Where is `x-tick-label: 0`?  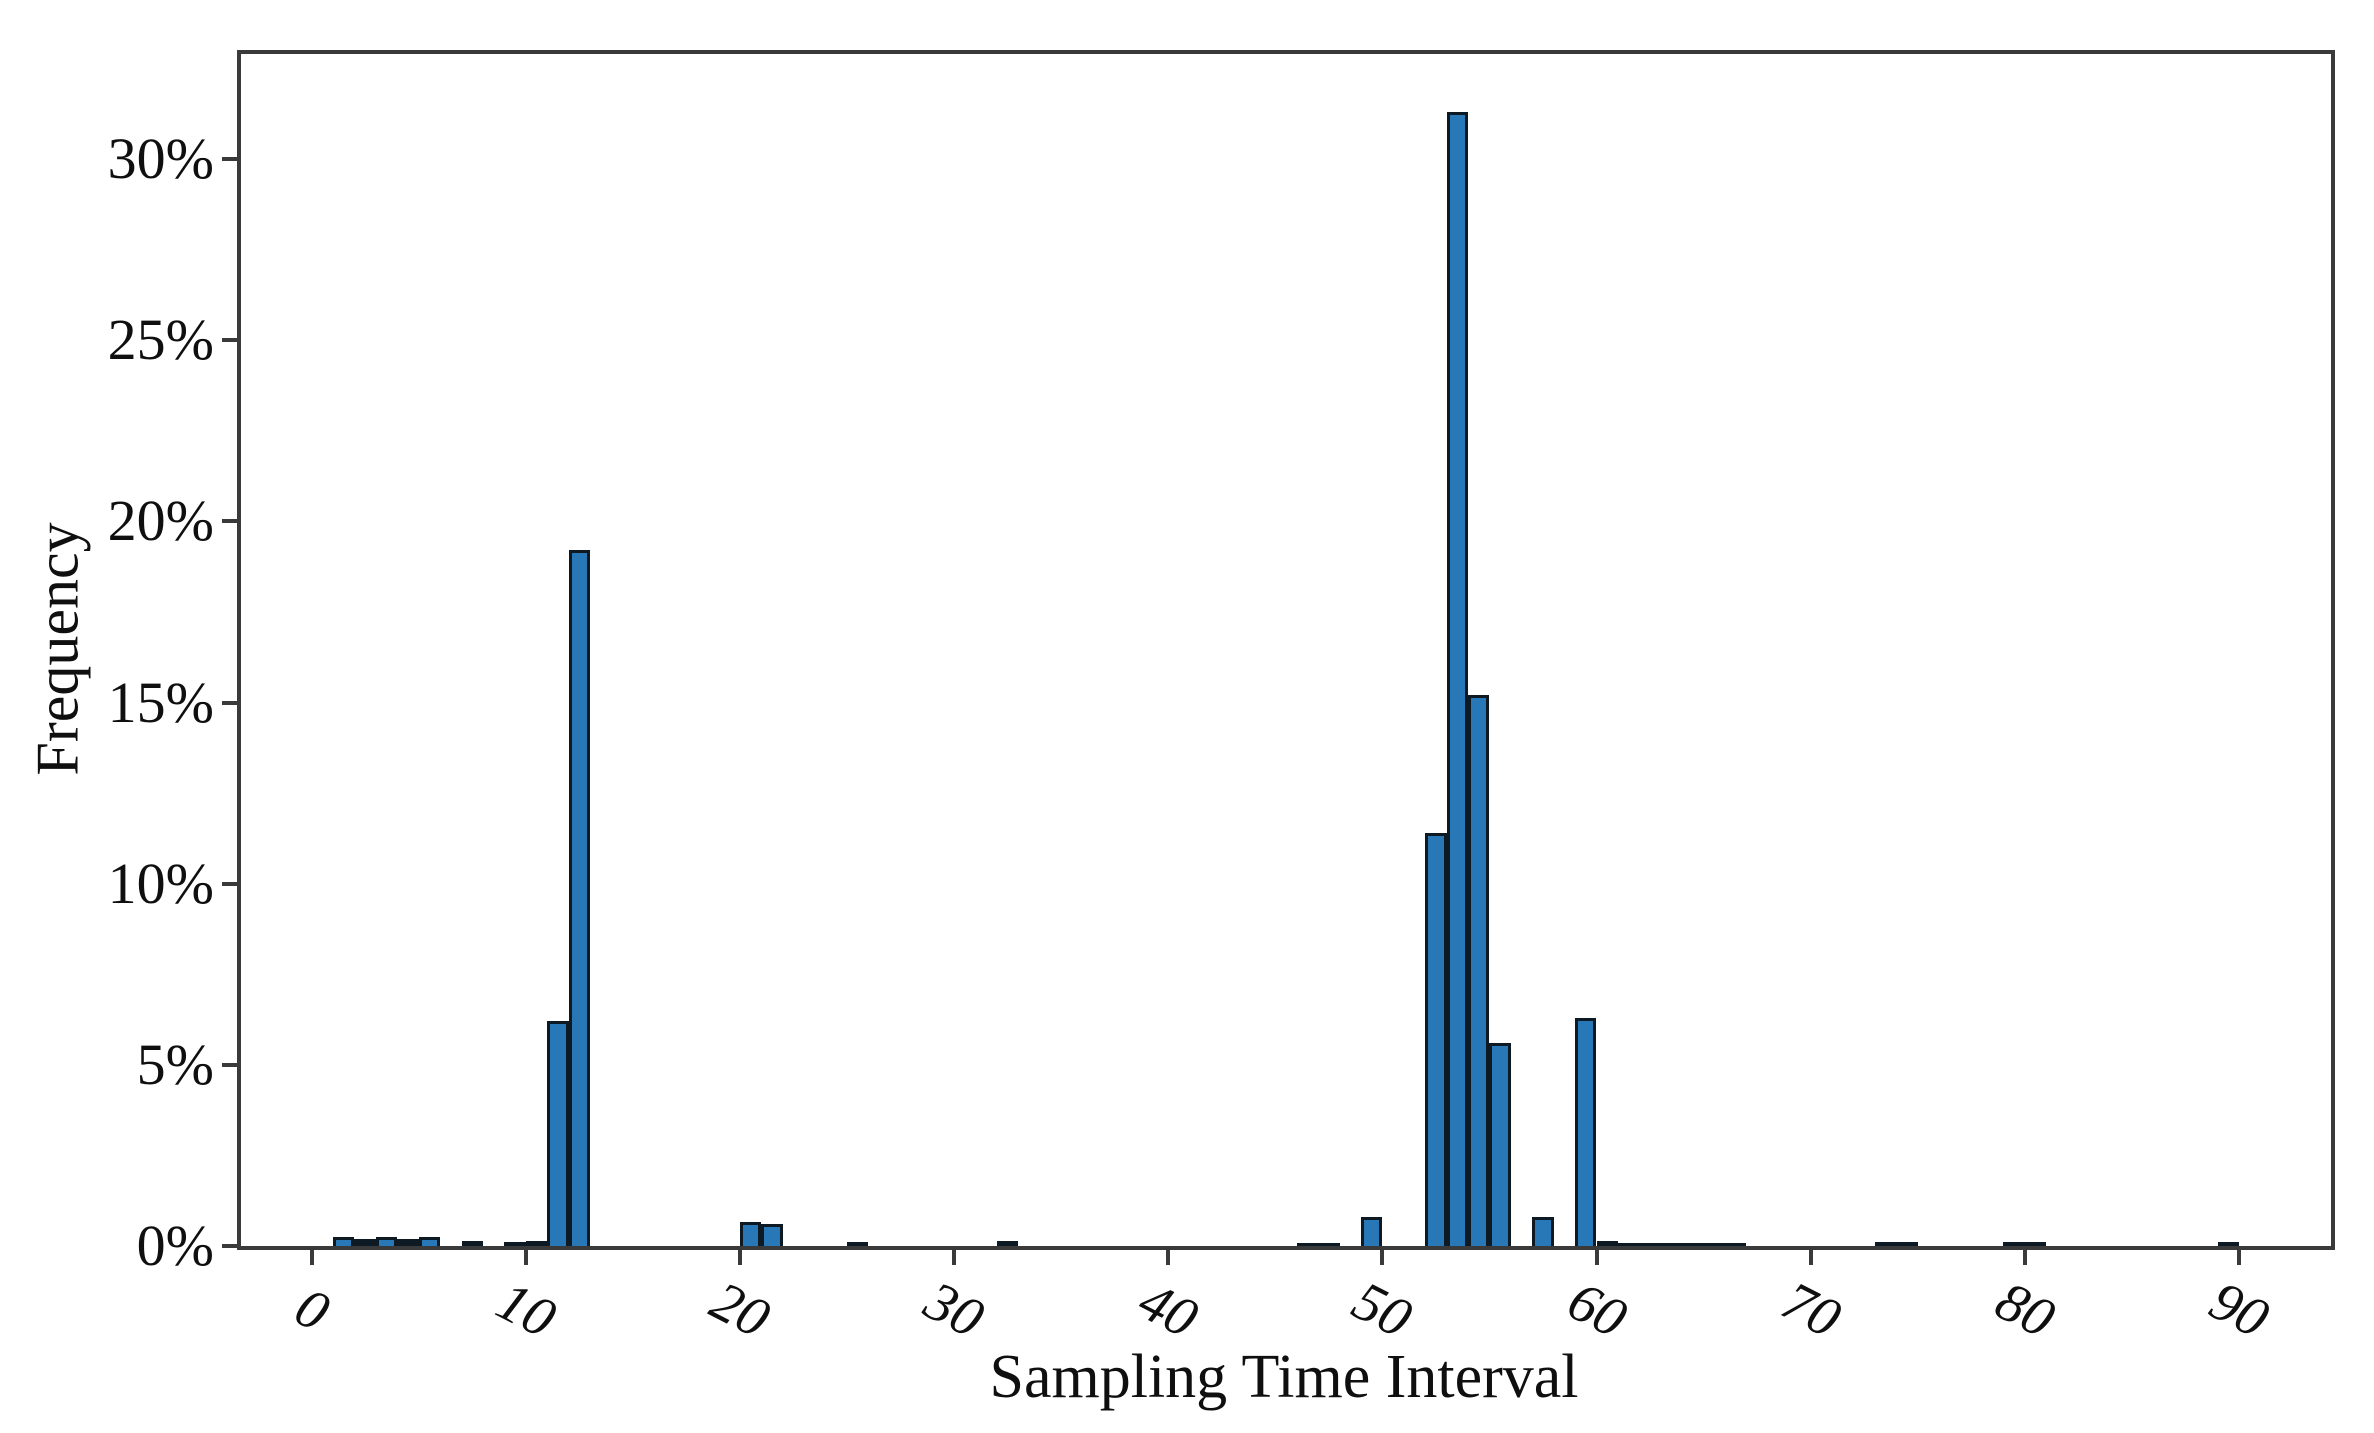
x-tick-label: 0 is located at coordinates (312, 1310).